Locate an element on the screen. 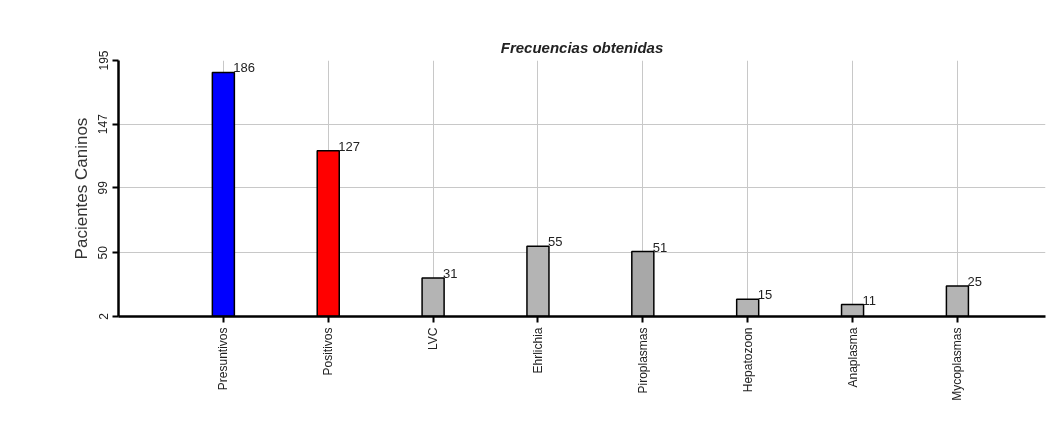 The image size is (1051, 432). chart-title: Frecuencias obtenidas is located at coordinates (582, 47).